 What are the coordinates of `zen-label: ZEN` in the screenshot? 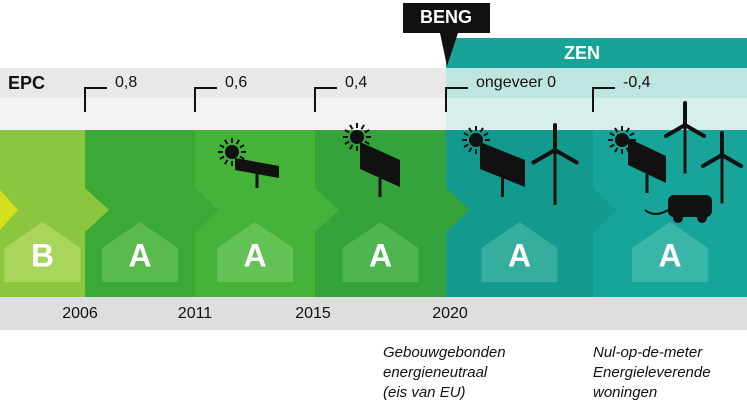 It's located at (582, 53).